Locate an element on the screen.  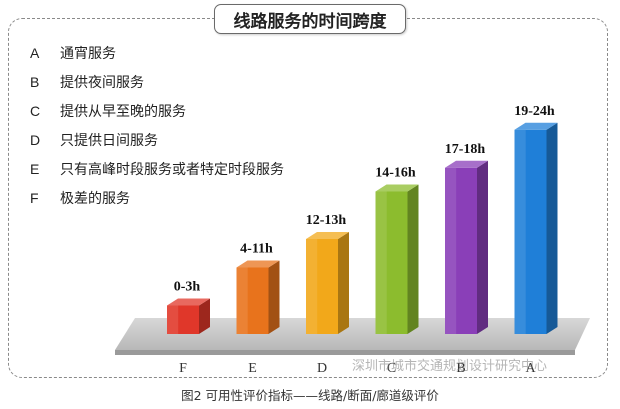
bar-value-label: 4-11h is located at coordinates (256, 249).